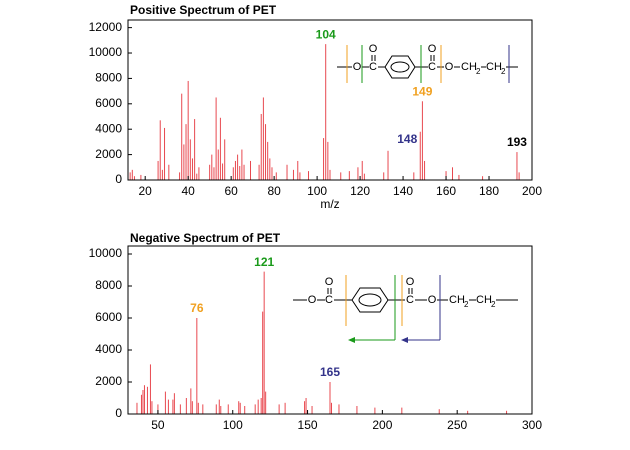  What do you see at coordinates (329, 204) in the screenshot?
I see `x-axis-label: m/z` at bounding box center [329, 204].